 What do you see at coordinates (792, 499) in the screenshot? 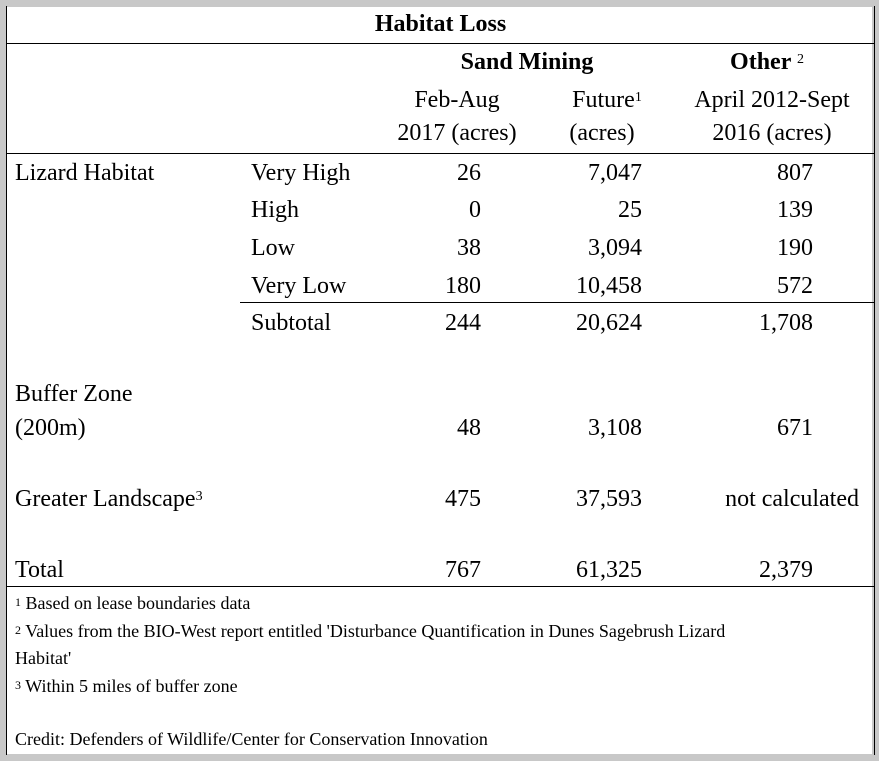
I see `greater-other: not calculated` at bounding box center [792, 499].